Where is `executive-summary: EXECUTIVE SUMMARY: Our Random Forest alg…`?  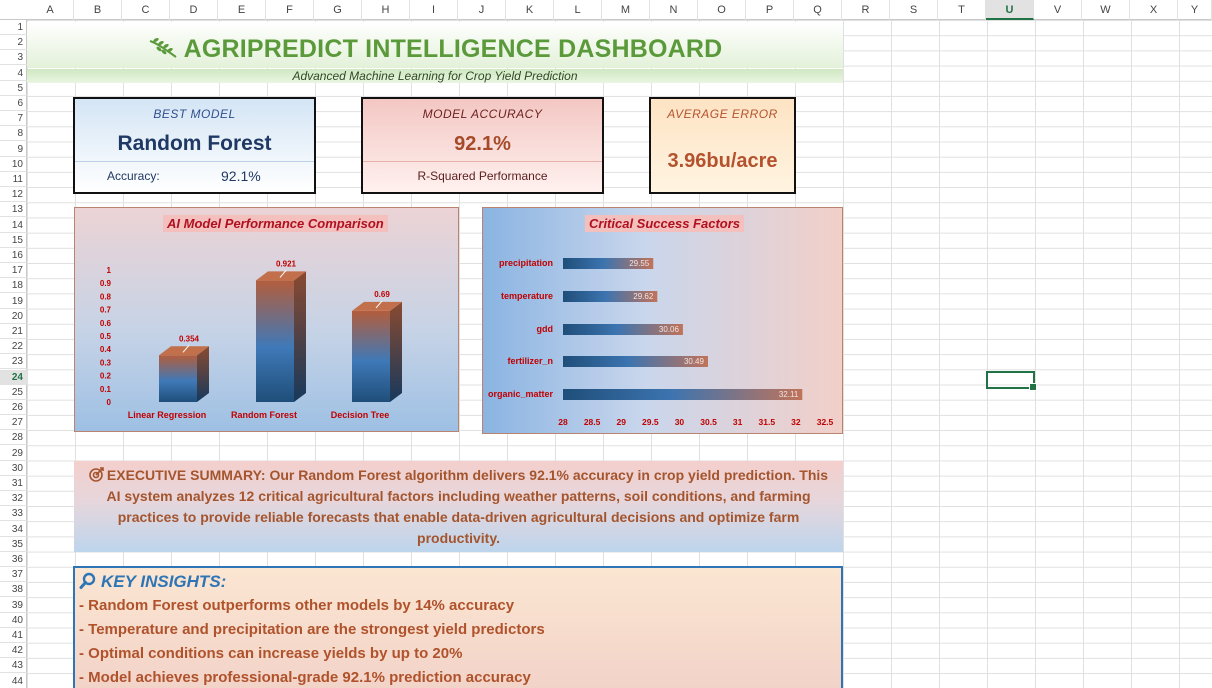 executive-summary: EXECUTIVE SUMMARY: Our Random Forest alg… is located at coordinates (458, 506).